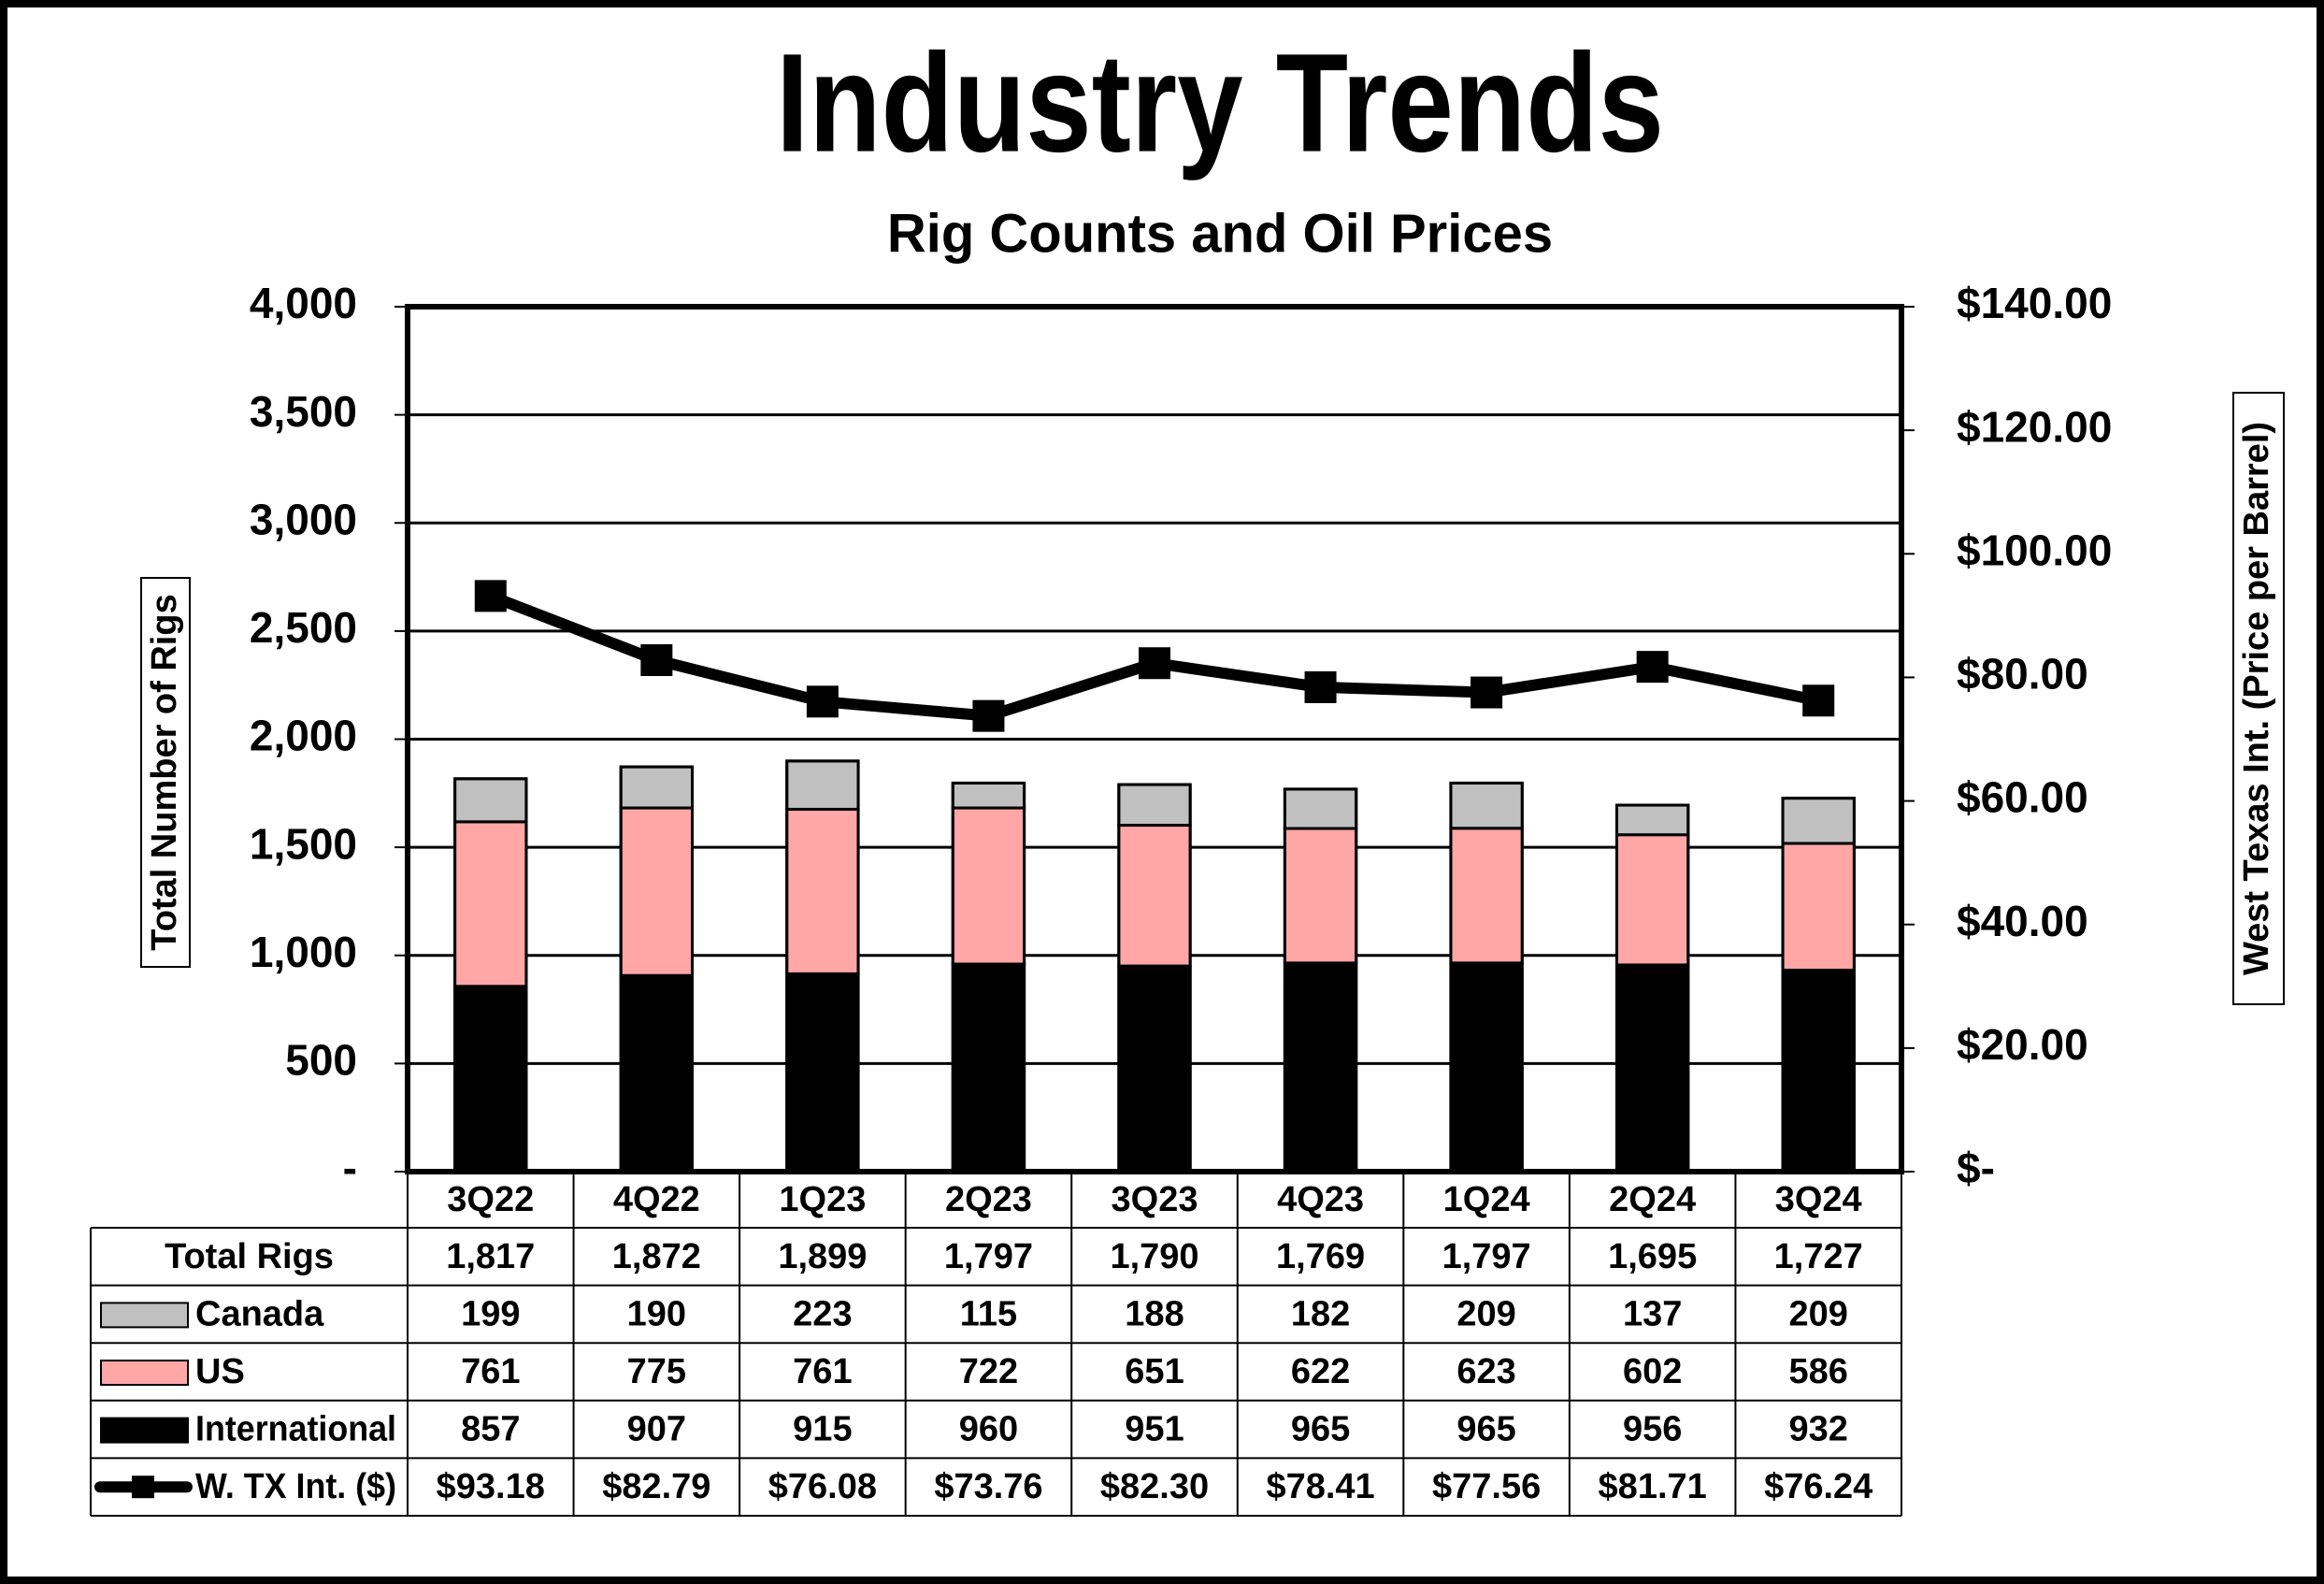 The height and width of the screenshot is (1584, 2324). I want to click on chart-title: Industry Trends, so click(1220, 102).